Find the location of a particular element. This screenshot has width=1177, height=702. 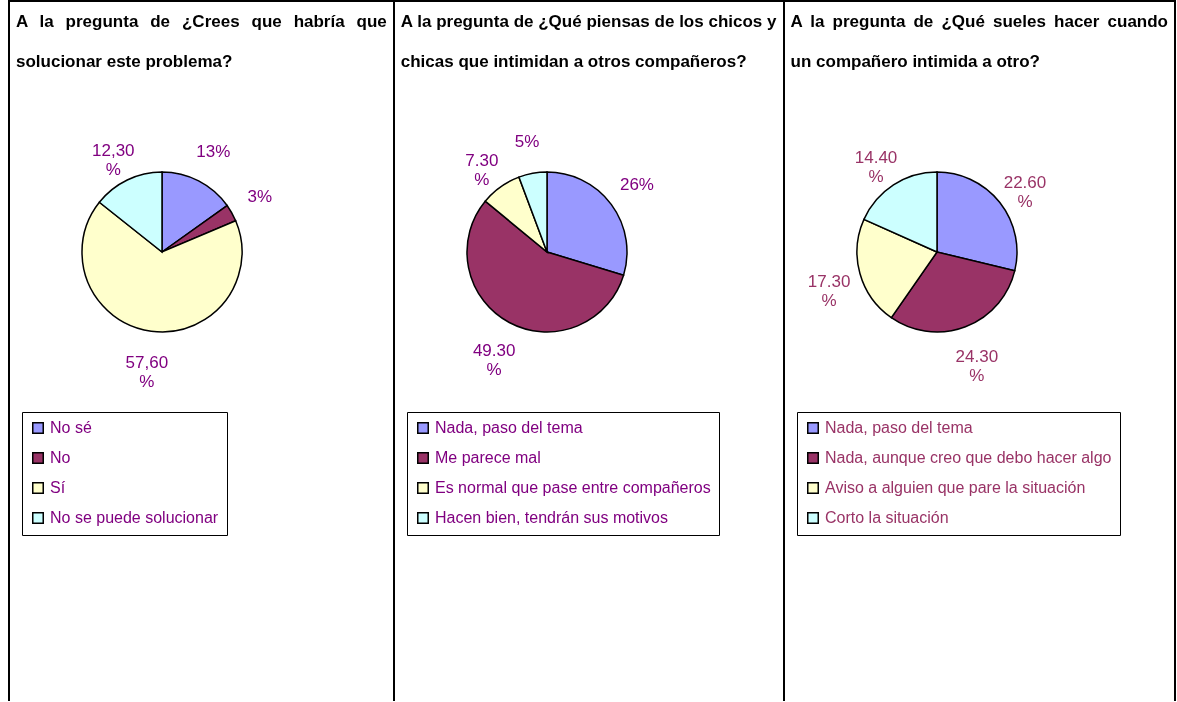

legend-label: No sé is located at coordinates (71, 427).